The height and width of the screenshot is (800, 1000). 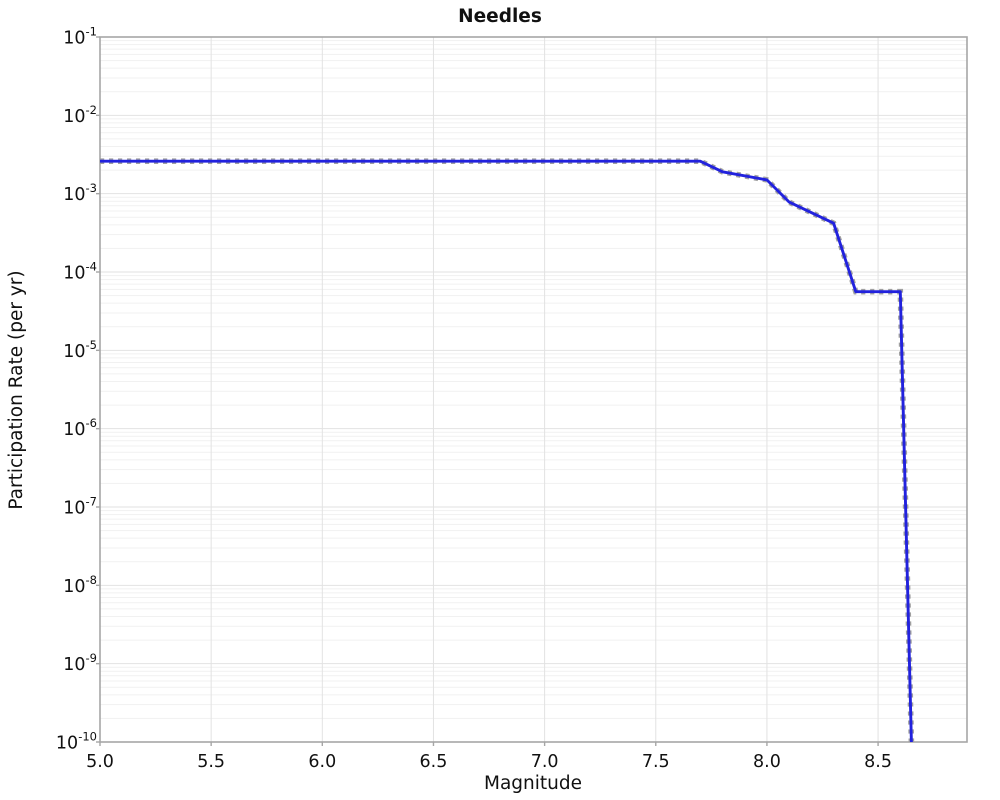 I want to click on x-tick-labels: 5.0 5.5 6.0 6.5 7.0 7.5 8.0 8.5, so click(x=489, y=762).